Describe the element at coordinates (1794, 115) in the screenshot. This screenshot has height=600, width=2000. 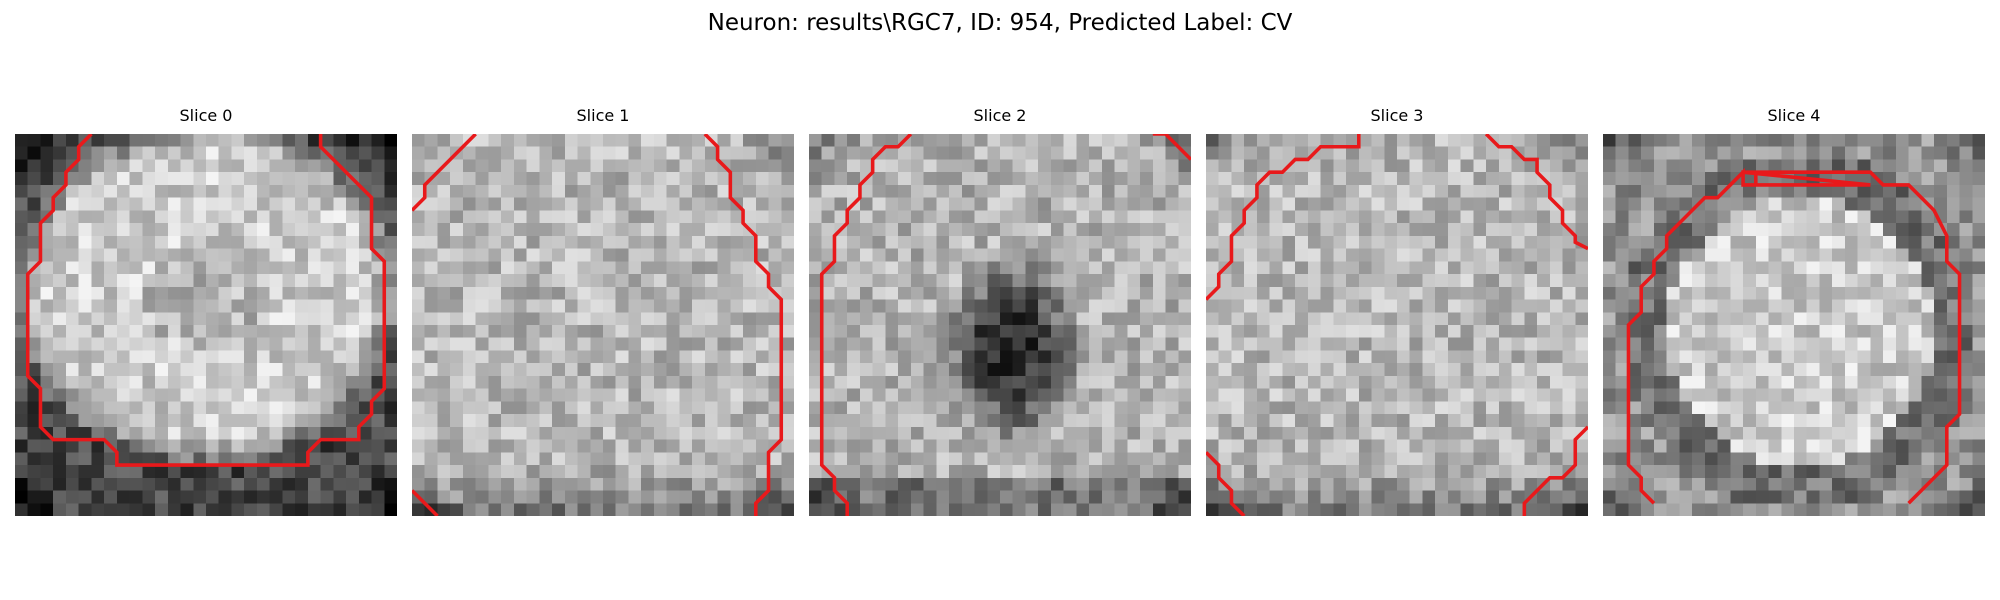
I see `slice-title-4: Slice 4` at that location.